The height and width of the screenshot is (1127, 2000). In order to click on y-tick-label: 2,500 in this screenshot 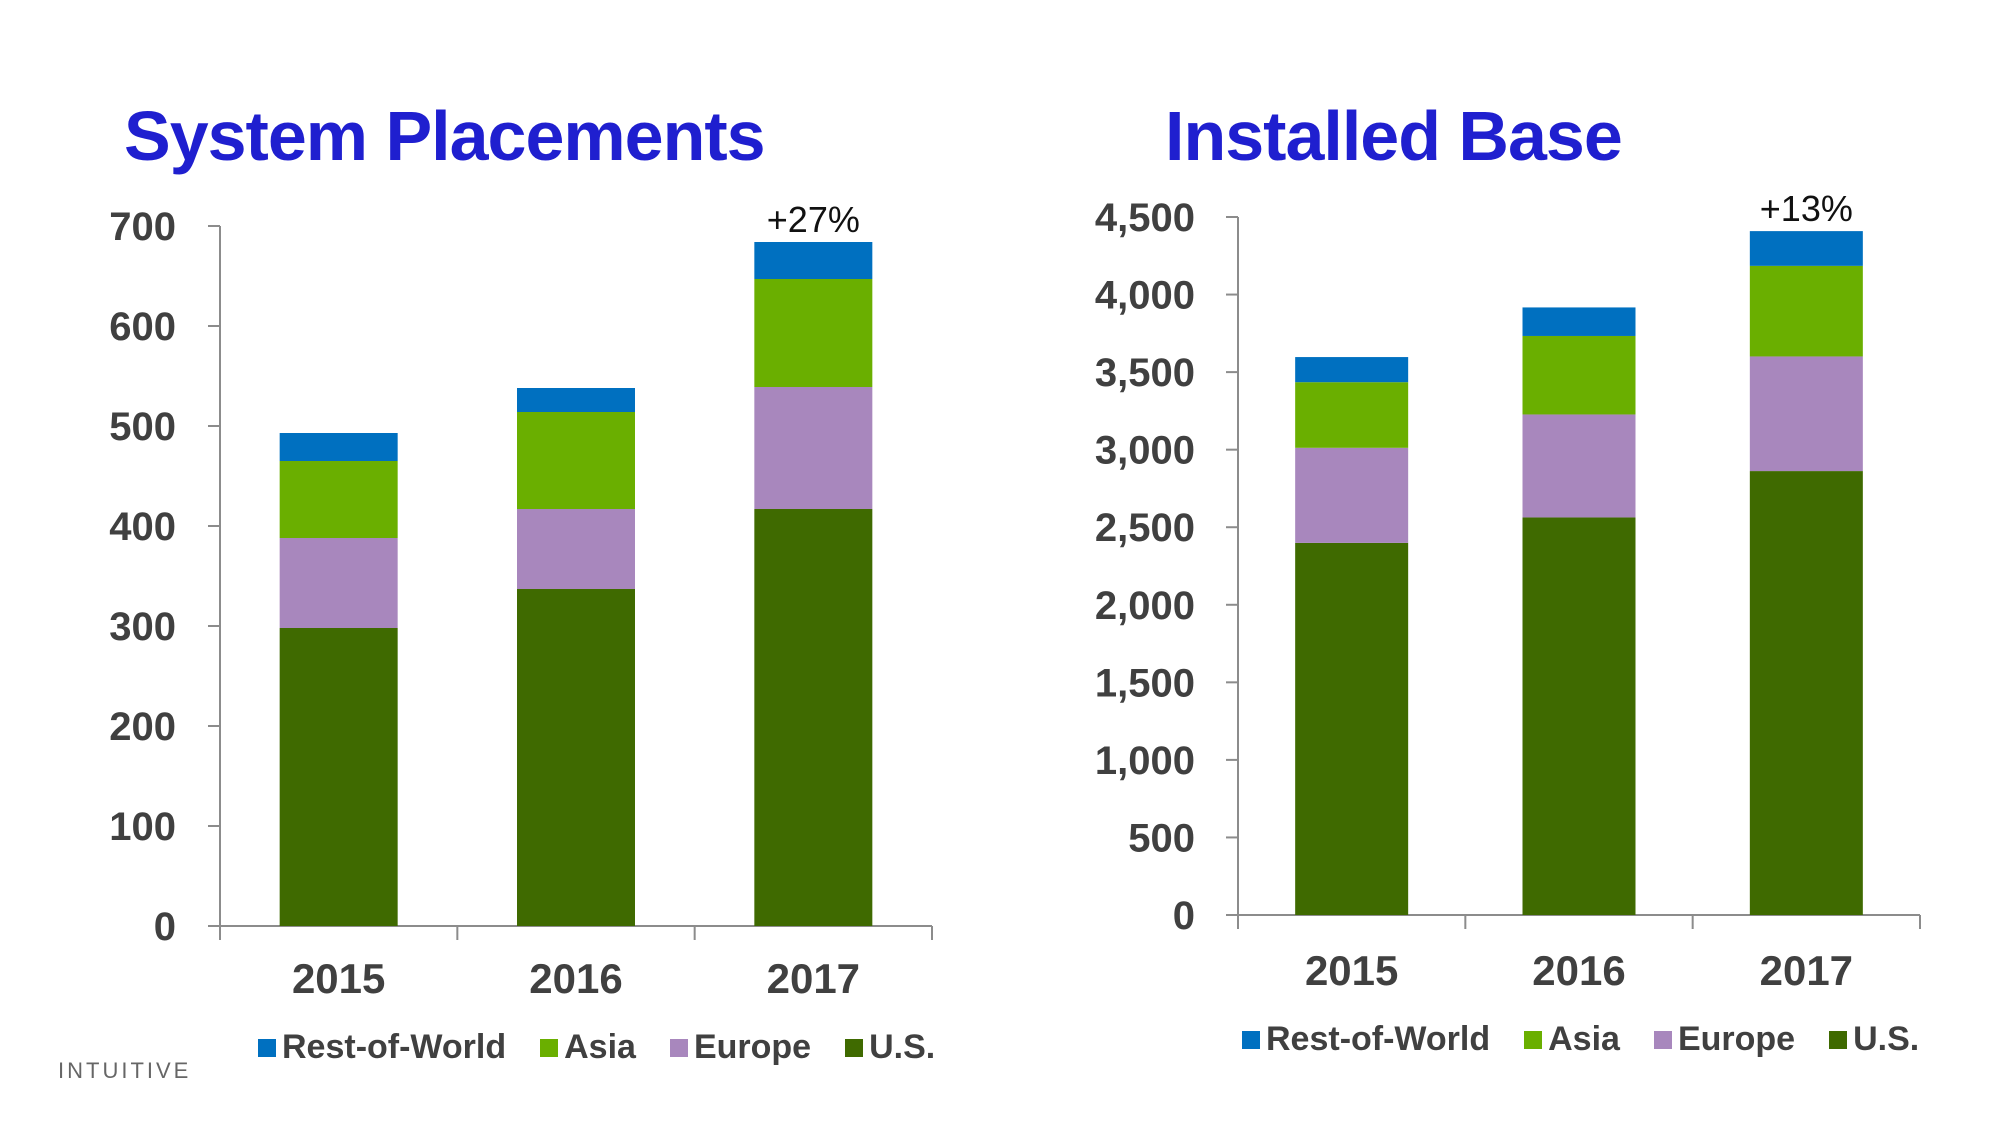, I will do `click(1145, 528)`.